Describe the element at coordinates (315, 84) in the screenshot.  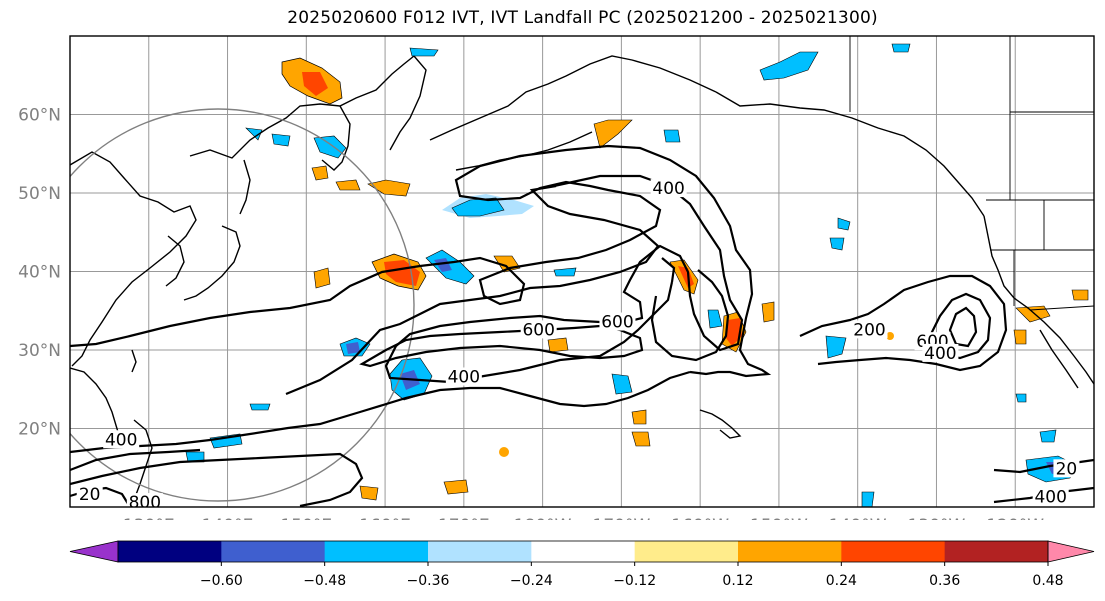
I see `positive-anomaly-core` at that location.